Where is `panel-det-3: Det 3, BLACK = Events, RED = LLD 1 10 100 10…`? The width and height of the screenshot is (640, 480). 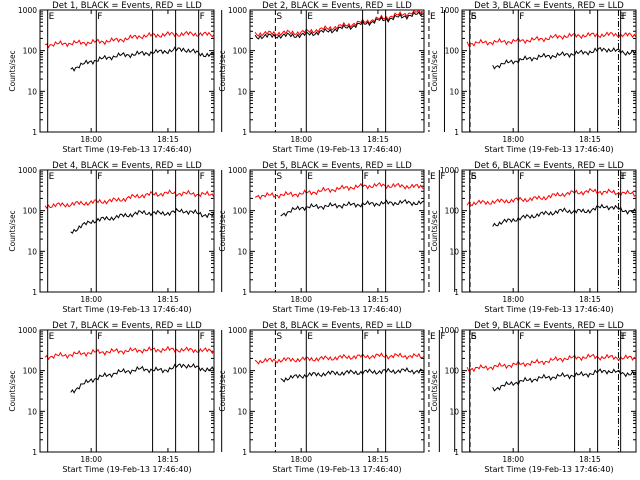
panel-det-3: Det 3, BLACK = Events, RED = LLD 1 10 100 10… is located at coordinates (533, 77).